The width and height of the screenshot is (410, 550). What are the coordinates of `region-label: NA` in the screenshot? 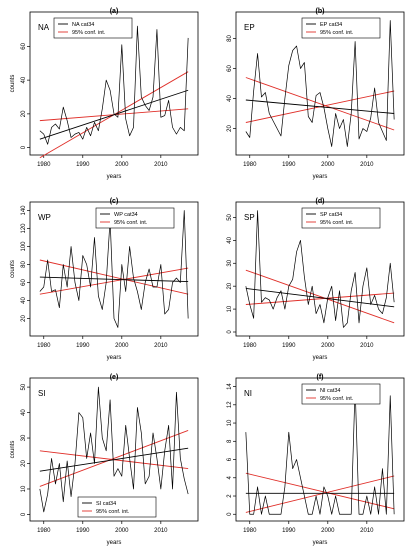 It's located at (44, 27).